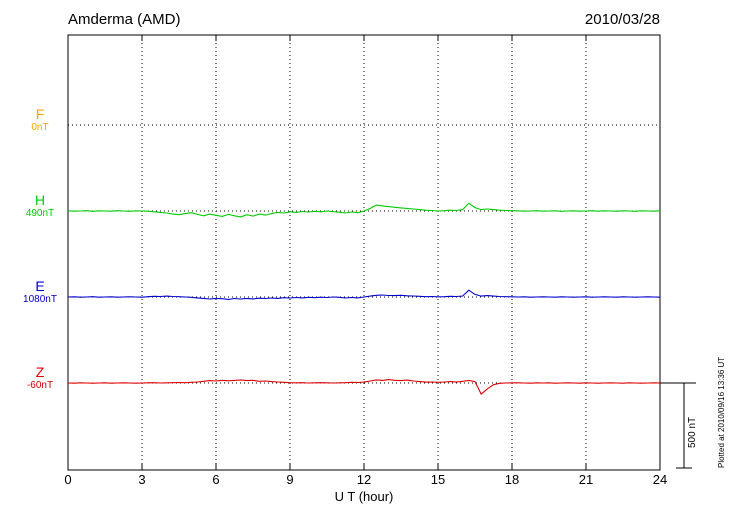  What do you see at coordinates (40, 200) in the screenshot?
I see `channel-letter-H: H` at bounding box center [40, 200].